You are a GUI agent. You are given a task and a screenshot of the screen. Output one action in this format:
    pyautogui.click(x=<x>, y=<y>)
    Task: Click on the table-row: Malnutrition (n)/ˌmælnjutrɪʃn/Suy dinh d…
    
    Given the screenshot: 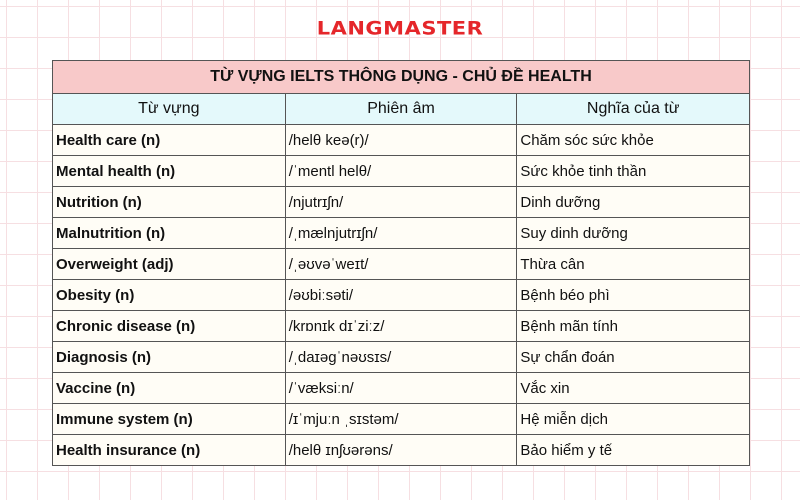 What is the action you would take?
    pyautogui.click(x=401, y=233)
    